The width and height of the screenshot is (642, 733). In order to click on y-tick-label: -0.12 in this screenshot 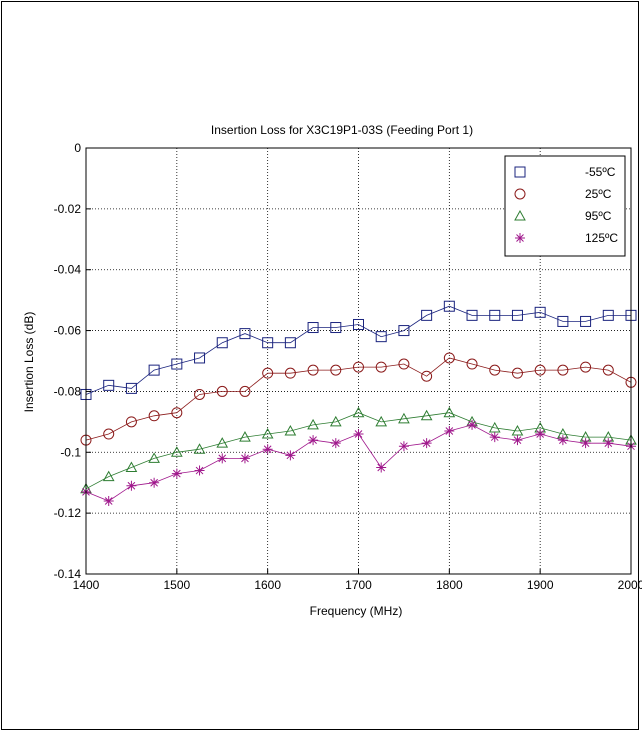, I will do `click(68, 513)`.